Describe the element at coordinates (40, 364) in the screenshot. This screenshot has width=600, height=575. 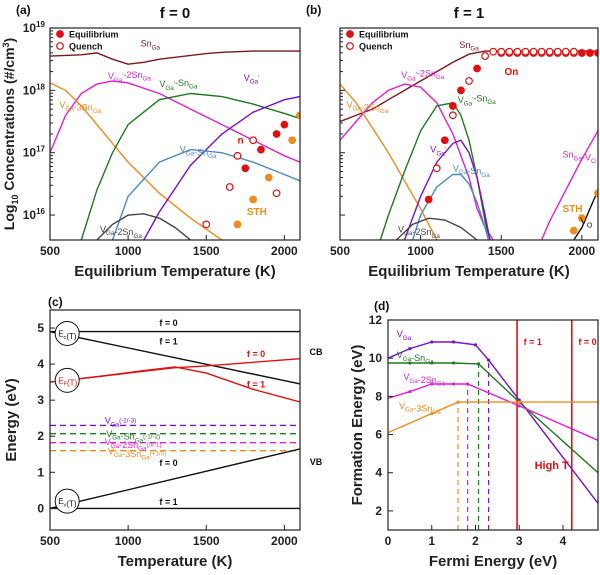
I see `y-tick-label: 4` at that location.